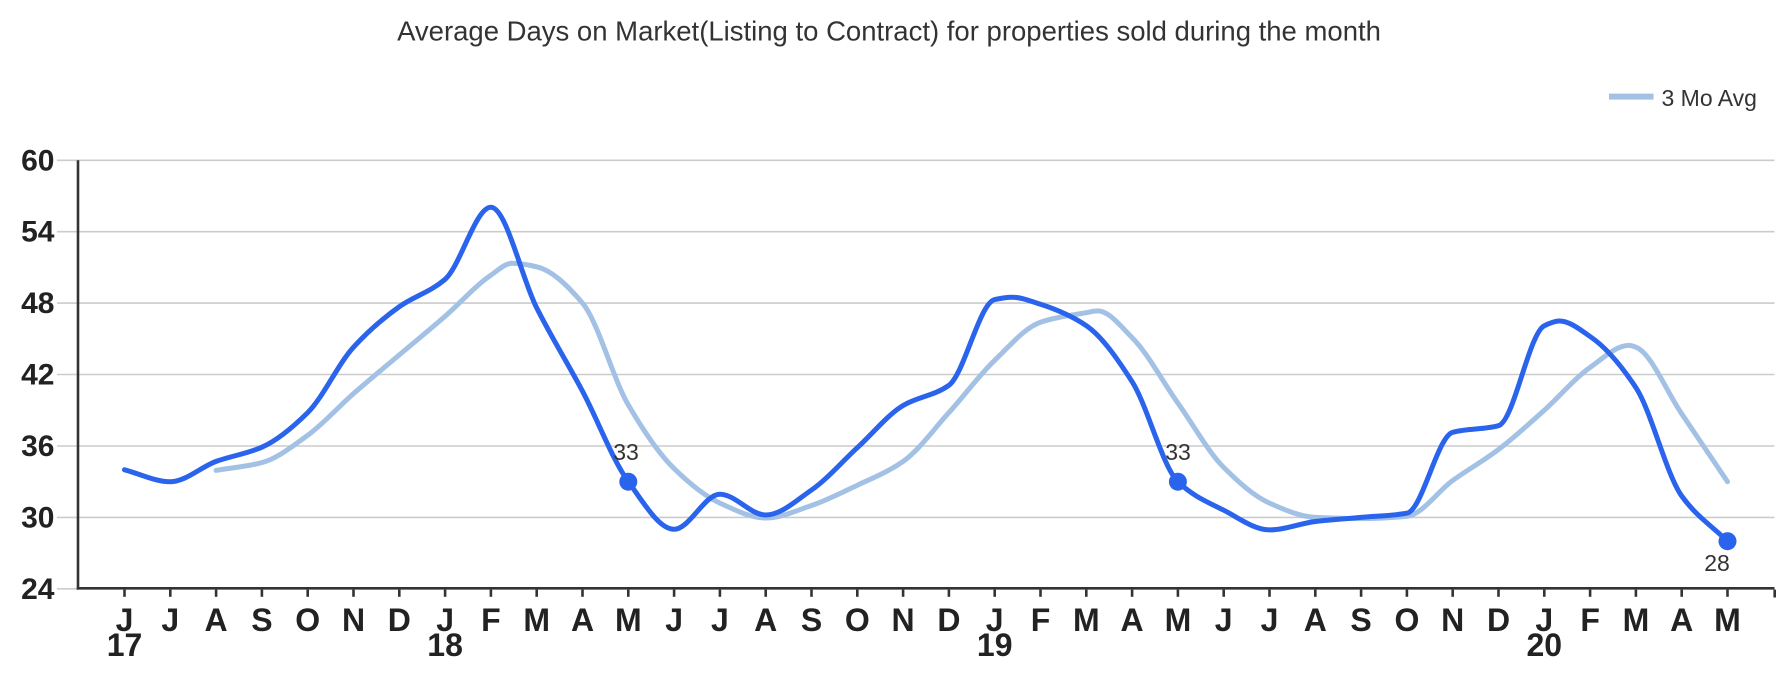 This screenshot has width=1786, height=684. What do you see at coordinates (37, 517) in the screenshot?
I see `svg-text: 30` at bounding box center [37, 517].